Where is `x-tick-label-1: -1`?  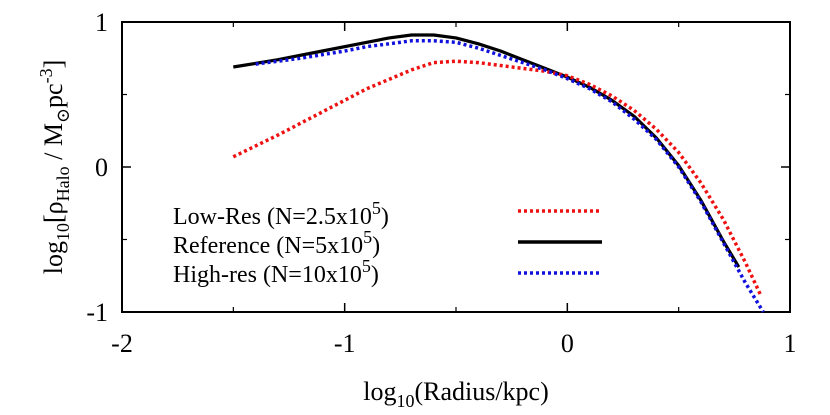
x-tick-label-1: -1 is located at coordinates (345, 343).